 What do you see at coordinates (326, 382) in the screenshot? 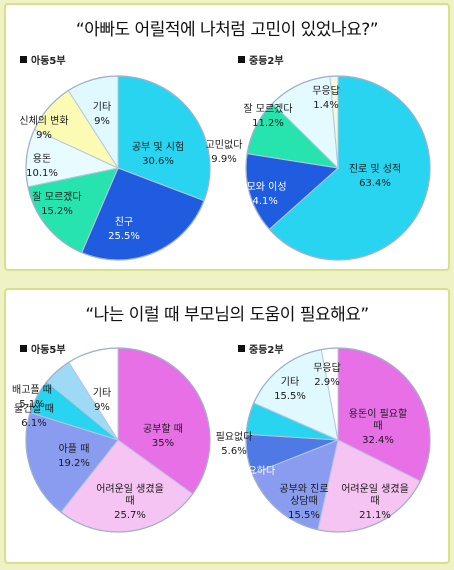
I see `slice-value-label: 2.9%` at bounding box center [326, 382].